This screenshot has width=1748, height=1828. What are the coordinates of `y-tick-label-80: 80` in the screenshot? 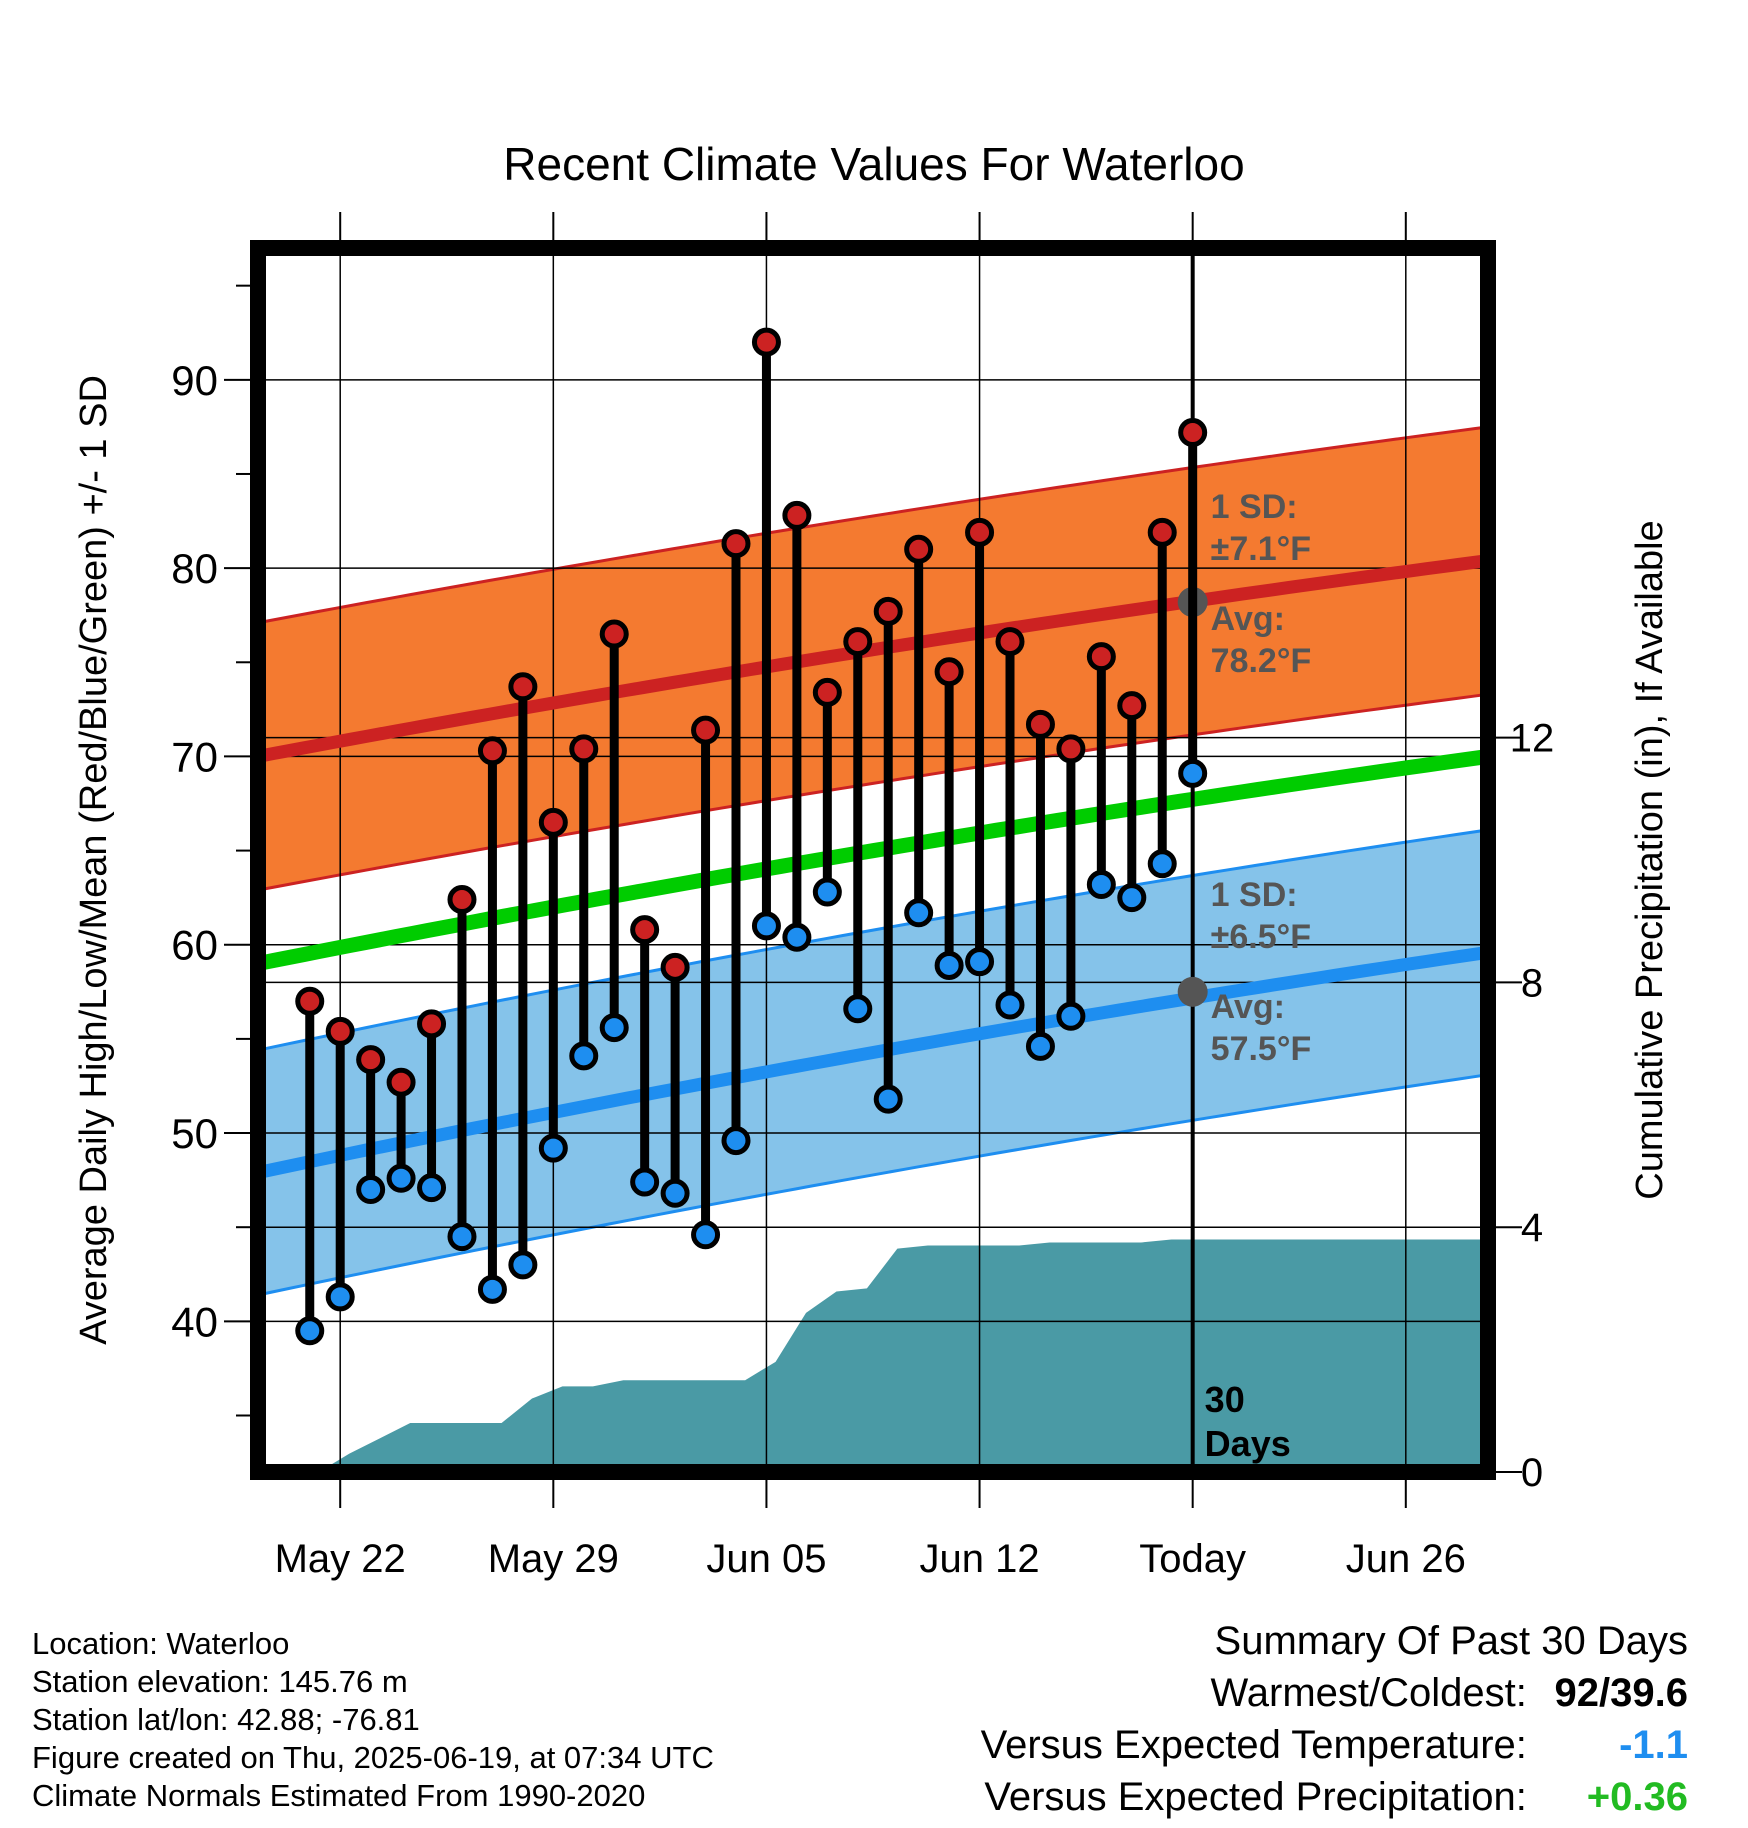 It's located at (194, 568).